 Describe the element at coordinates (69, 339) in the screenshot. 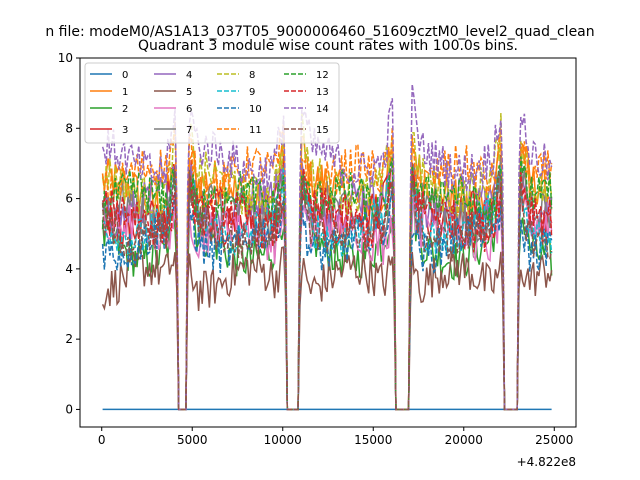

I see `y-tick-label: 2` at that location.